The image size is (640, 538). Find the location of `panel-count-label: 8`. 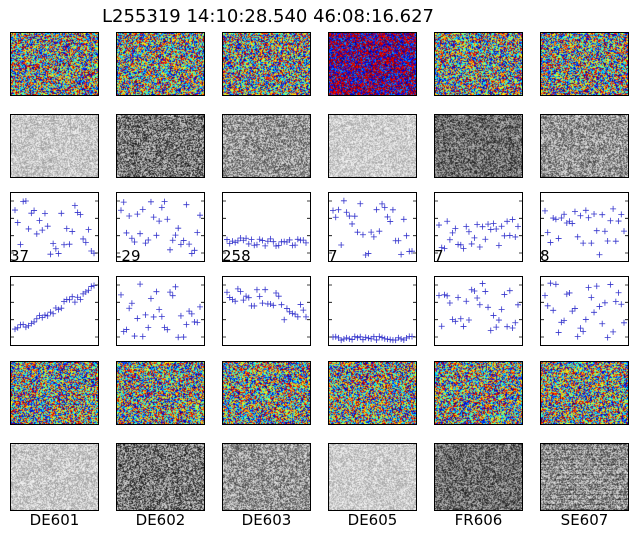

panel-count-label: 8 is located at coordinates (545, 256).